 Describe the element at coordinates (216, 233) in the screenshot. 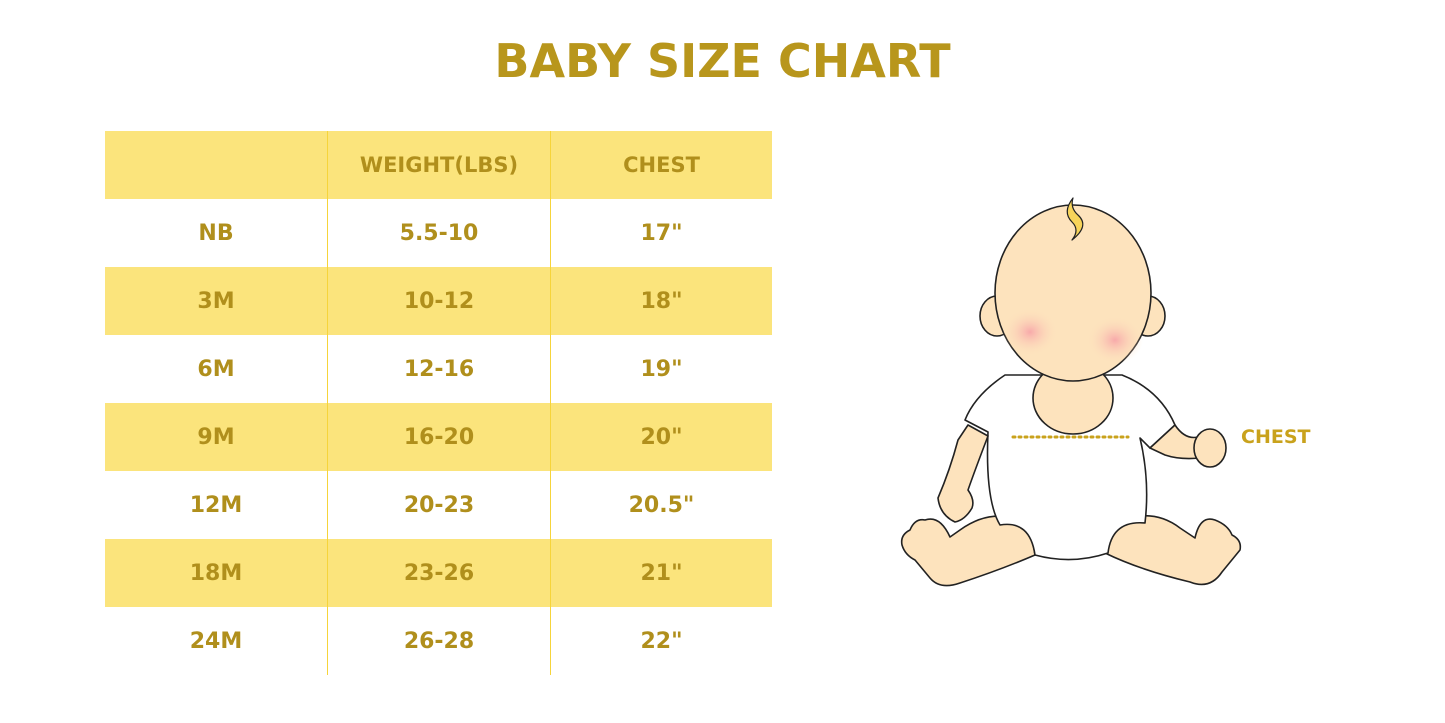

I see `size-cell: NB` at that location.